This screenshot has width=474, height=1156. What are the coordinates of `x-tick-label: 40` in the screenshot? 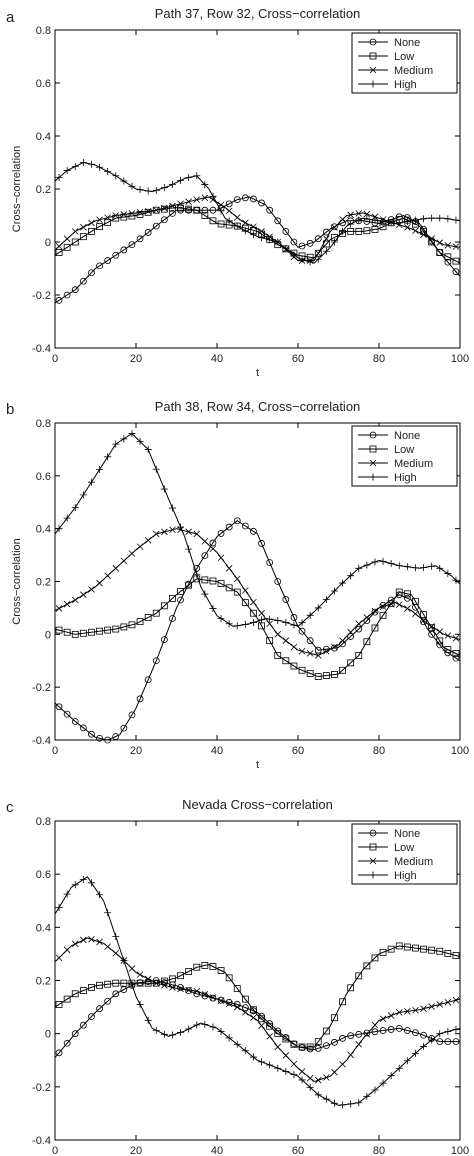 It's located at (217, 751).